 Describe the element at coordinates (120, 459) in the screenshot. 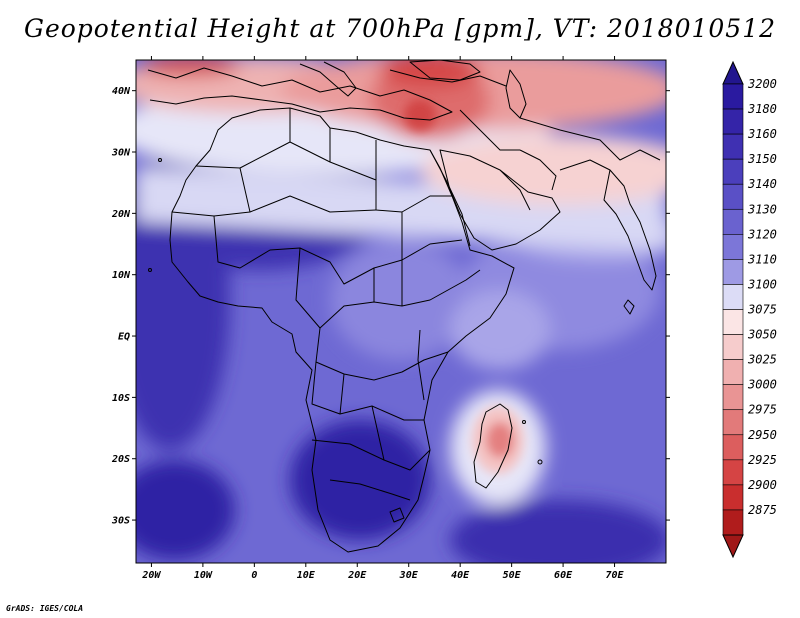

I see `lat-tick-label: 20S` at that location.